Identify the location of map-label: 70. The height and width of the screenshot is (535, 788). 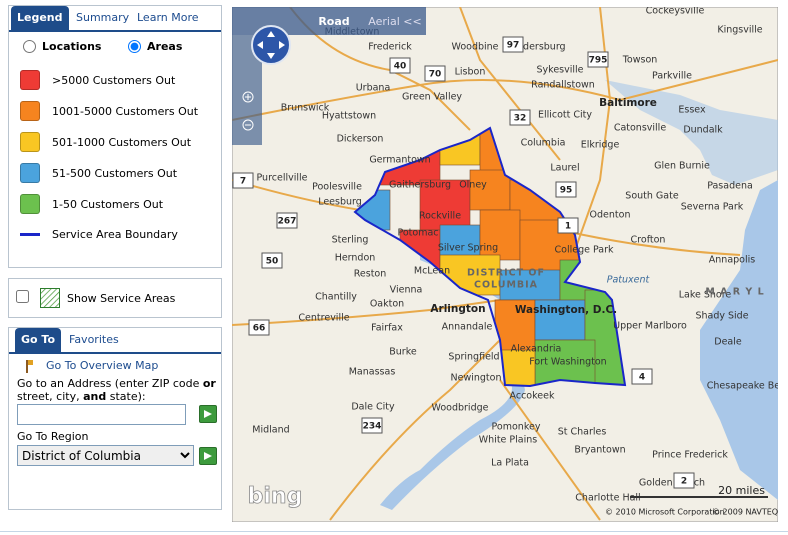
(435, 75).